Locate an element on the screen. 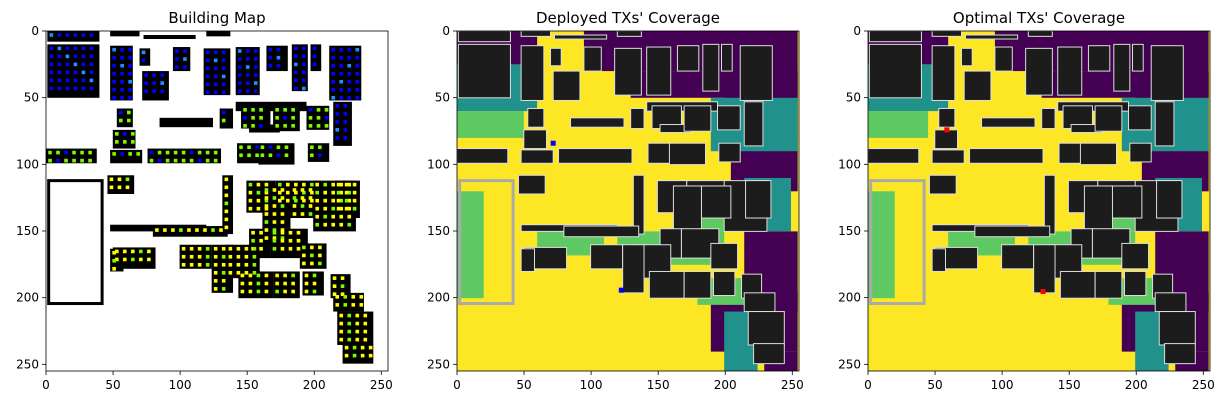 Image resolution: width=1224 pixels, height=407 pixels. x-tick-label: 250 is located at coordinates (792, 385).